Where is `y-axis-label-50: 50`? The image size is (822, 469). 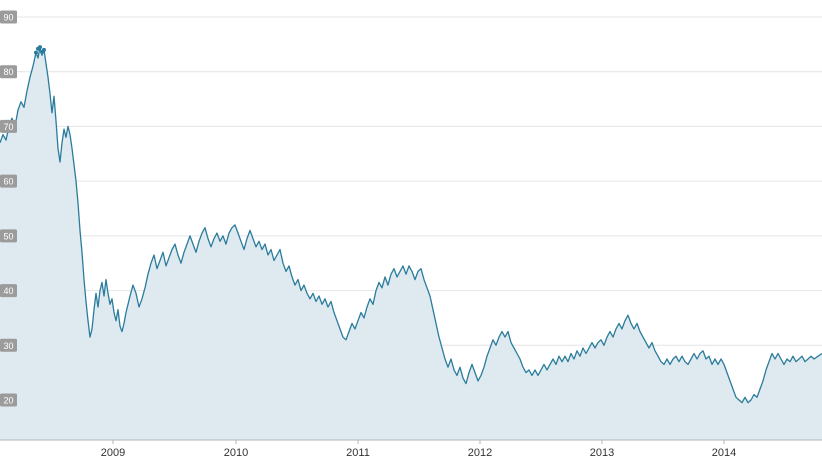
y-axis-label-50: 50 is located at coordinates (8, 236).